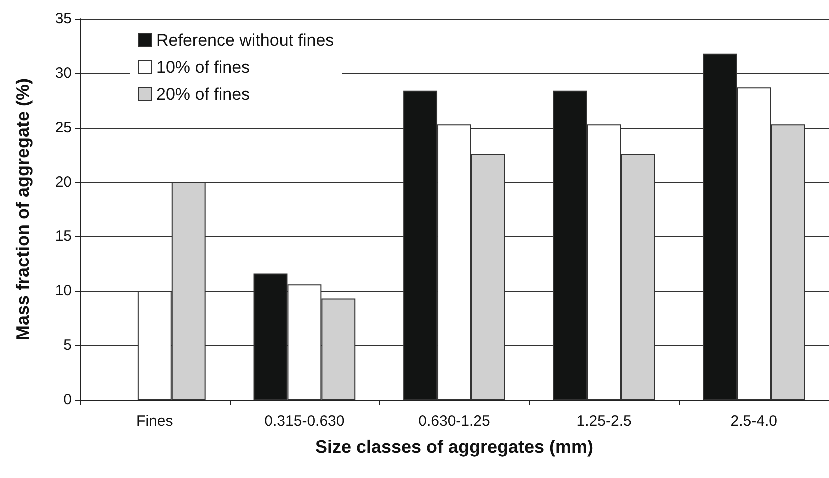 This screenshot has width=829, height=478. I want to click on legend-label: 20% of fines, so click(203, 94).